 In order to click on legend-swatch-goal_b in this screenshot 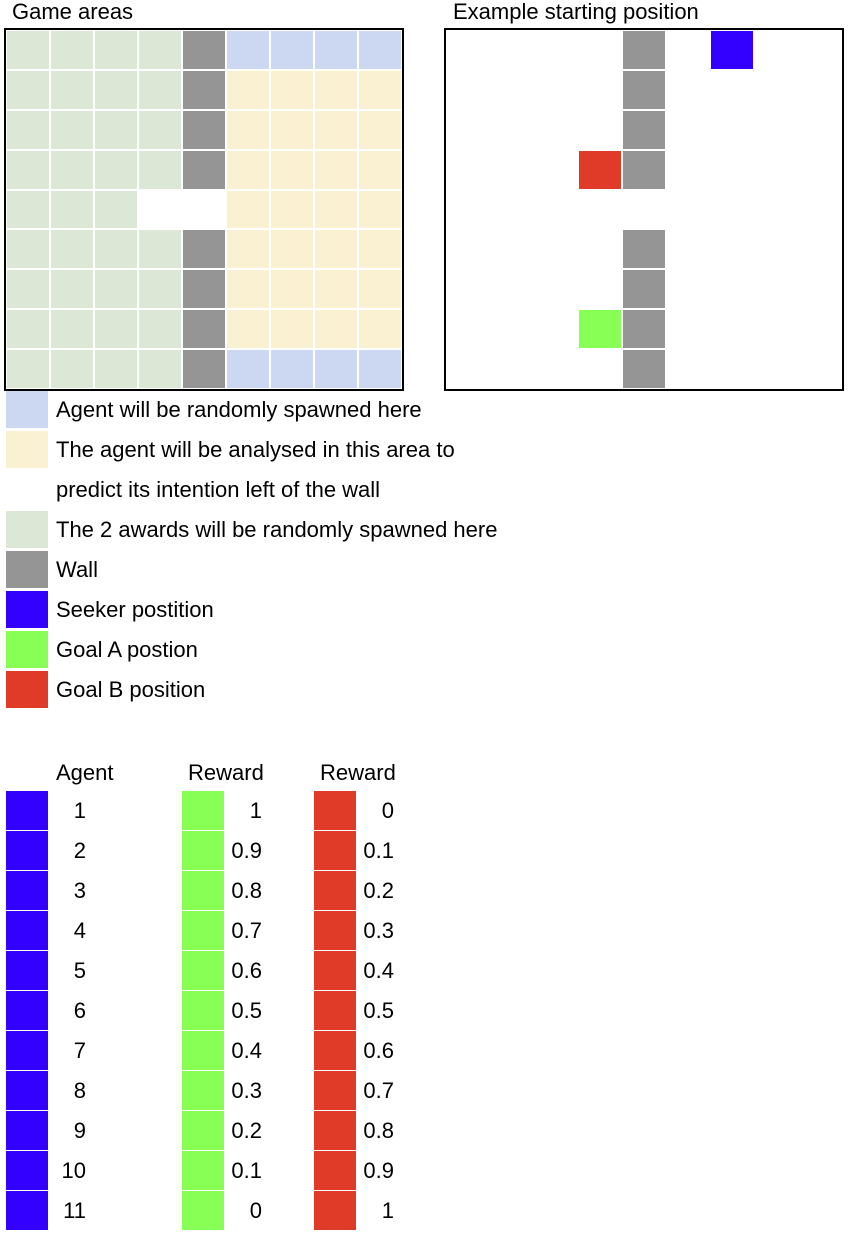, I will do `click(27, 689)`.